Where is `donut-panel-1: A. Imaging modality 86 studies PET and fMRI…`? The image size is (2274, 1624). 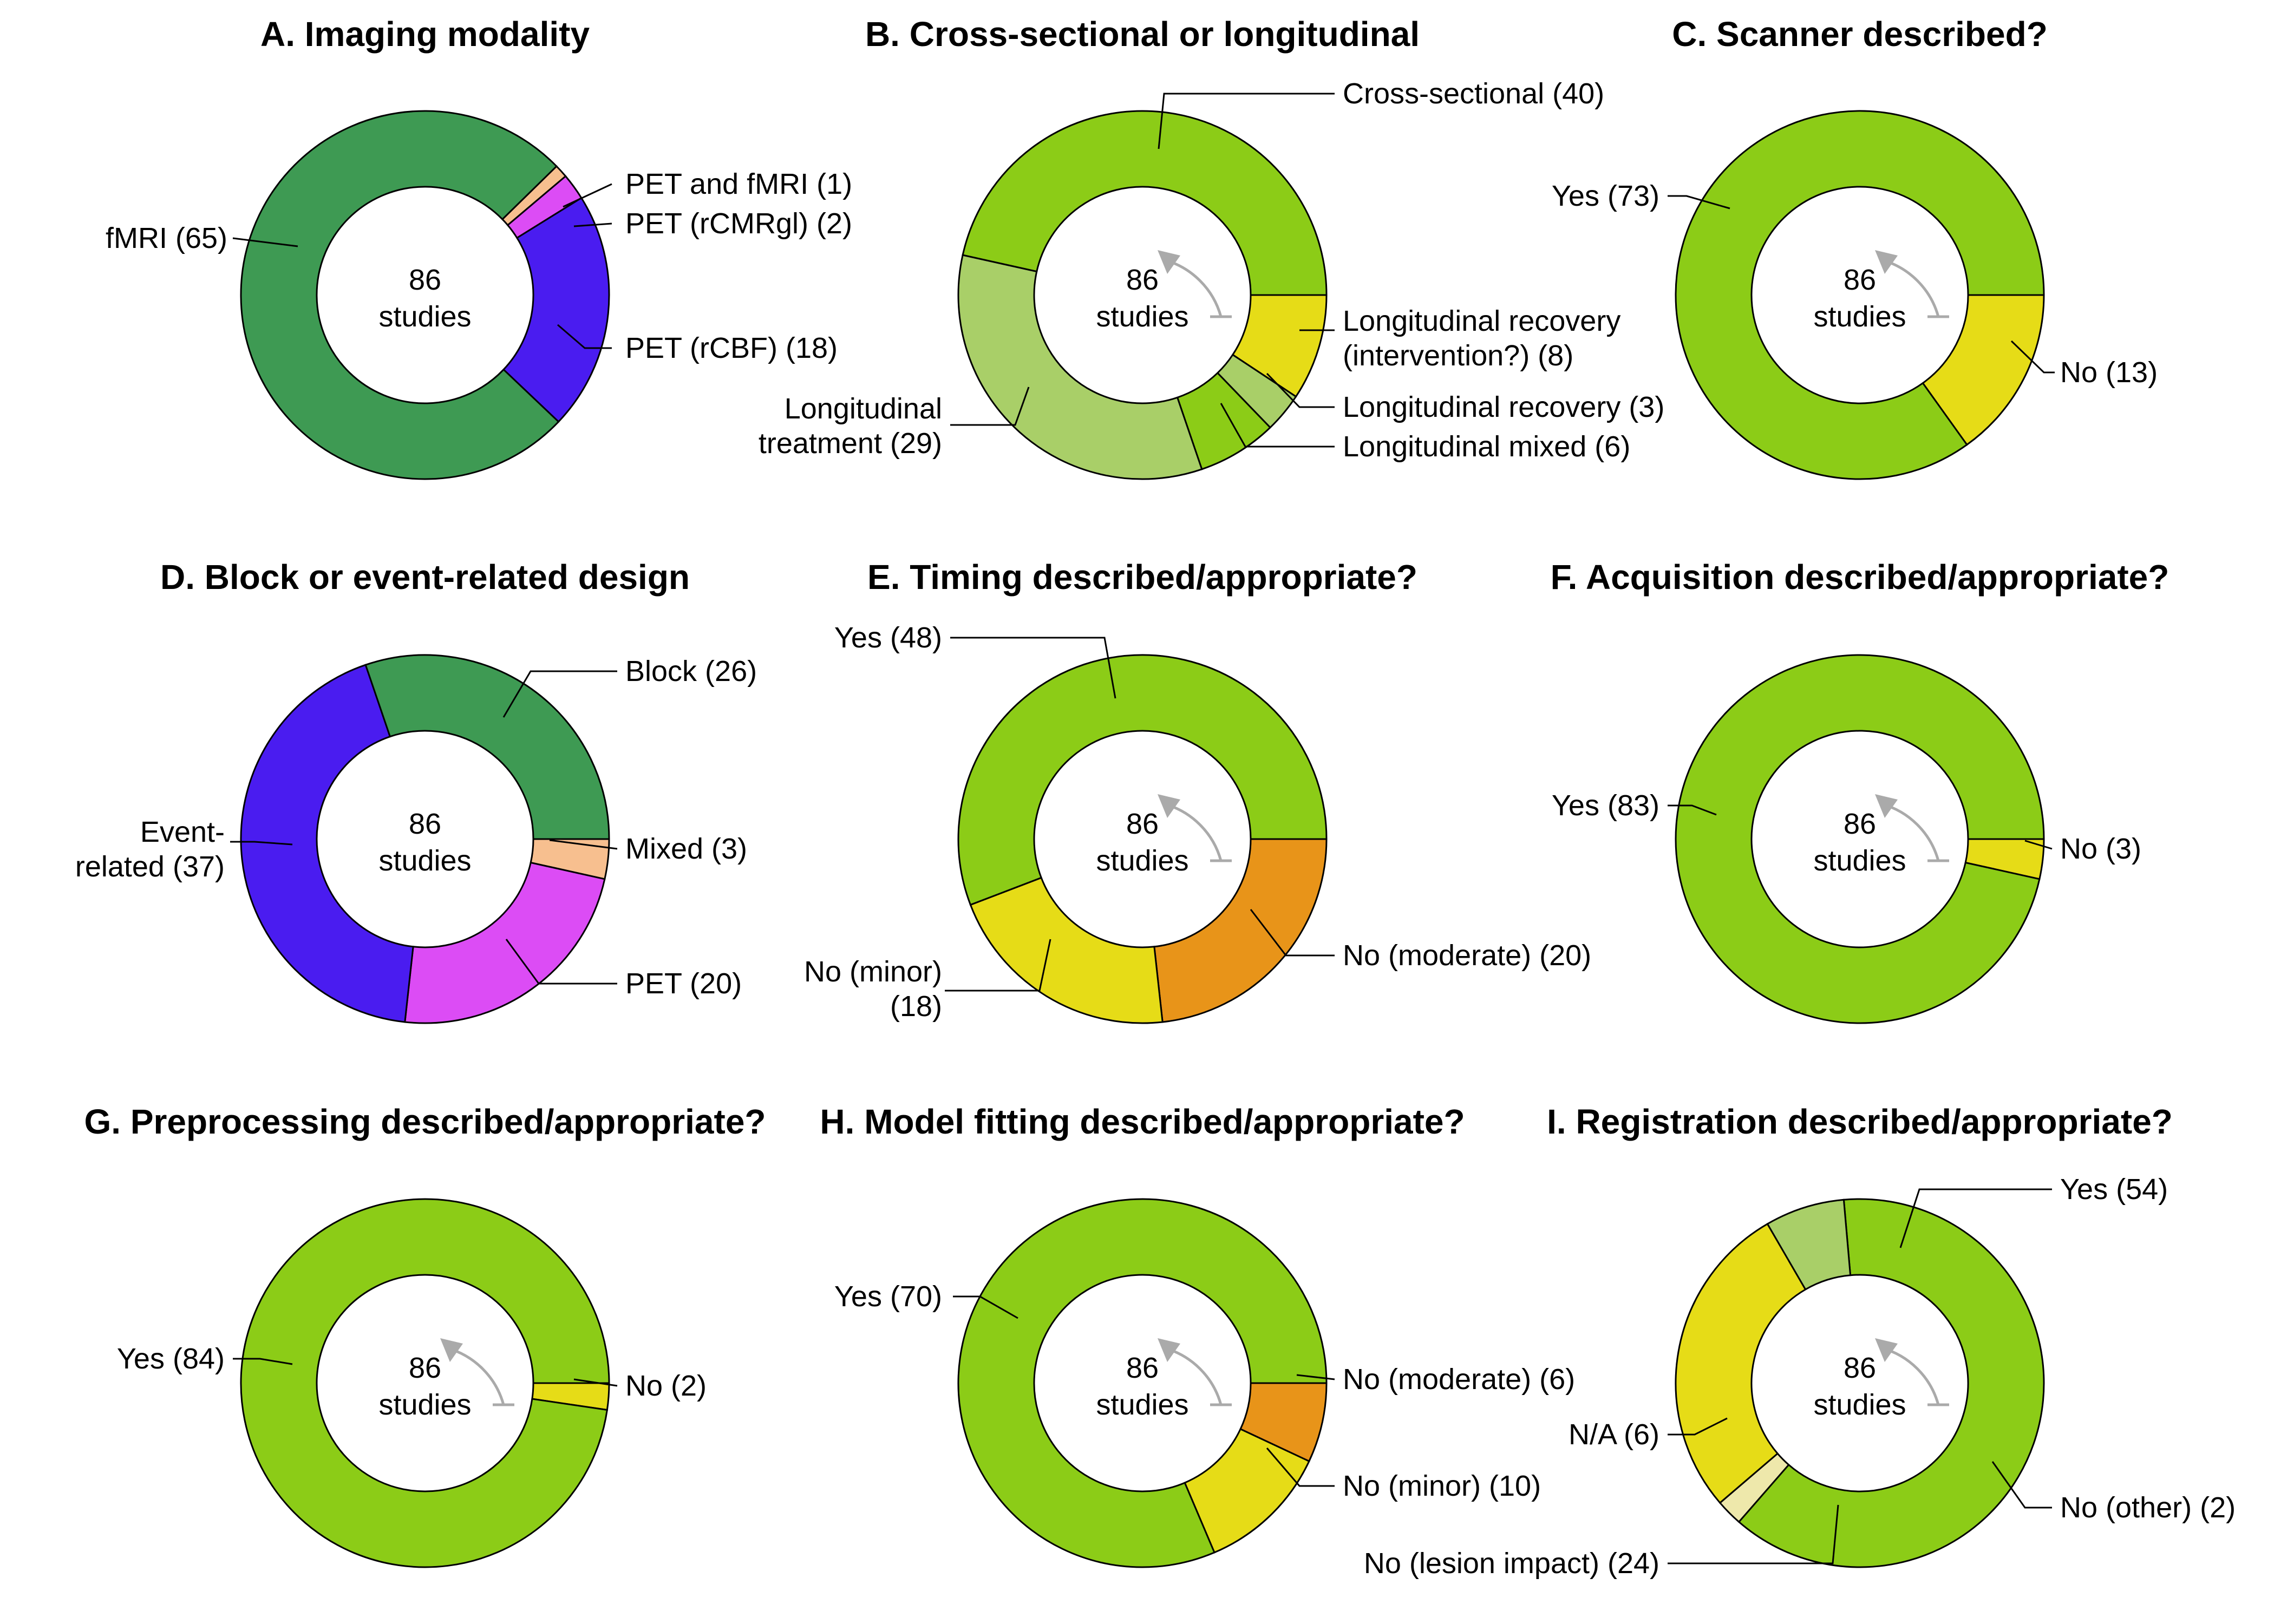
donut-panel-1: A. Imaging modality 86 studies PET and fMRI… is located at coordinates (479, 247).